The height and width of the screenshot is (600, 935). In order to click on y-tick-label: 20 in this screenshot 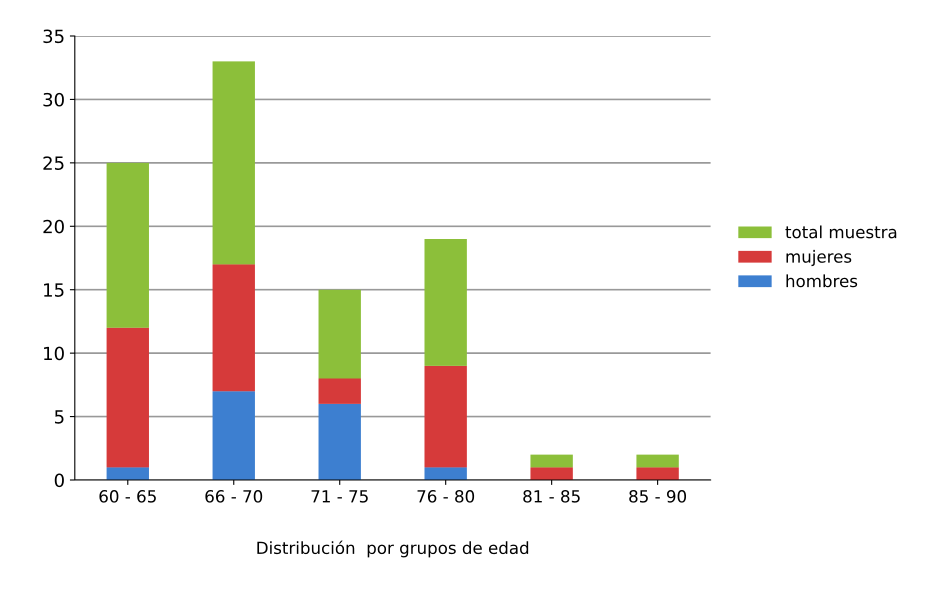, I will do `click(53, 227)`.